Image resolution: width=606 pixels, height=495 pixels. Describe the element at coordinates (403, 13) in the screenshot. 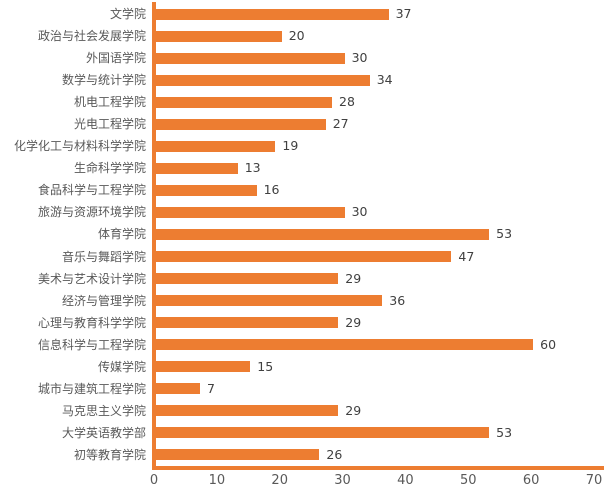

I see `value-label: 37` at that location.